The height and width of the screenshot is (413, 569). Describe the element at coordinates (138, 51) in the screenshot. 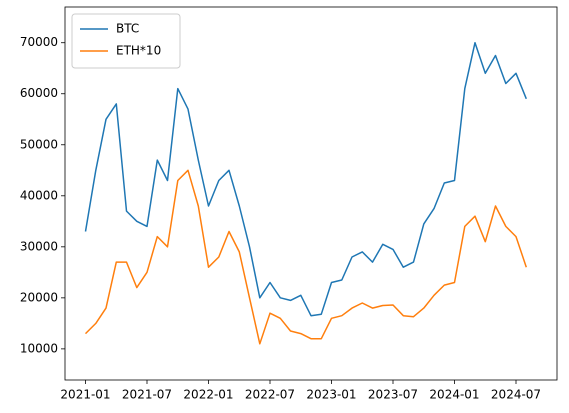

I see `legend-label: ETH*10` at that location.